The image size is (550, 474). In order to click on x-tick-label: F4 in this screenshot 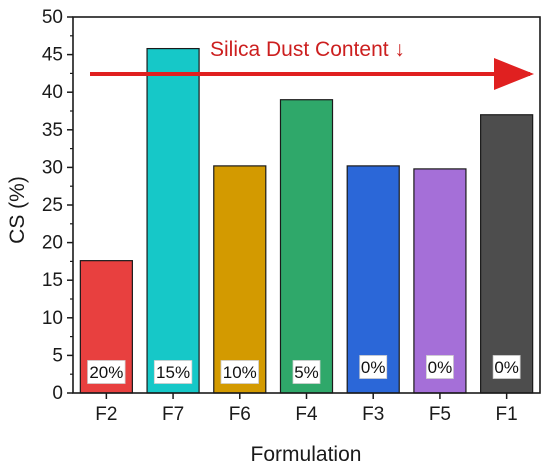, I will do `click(306, 414)`.